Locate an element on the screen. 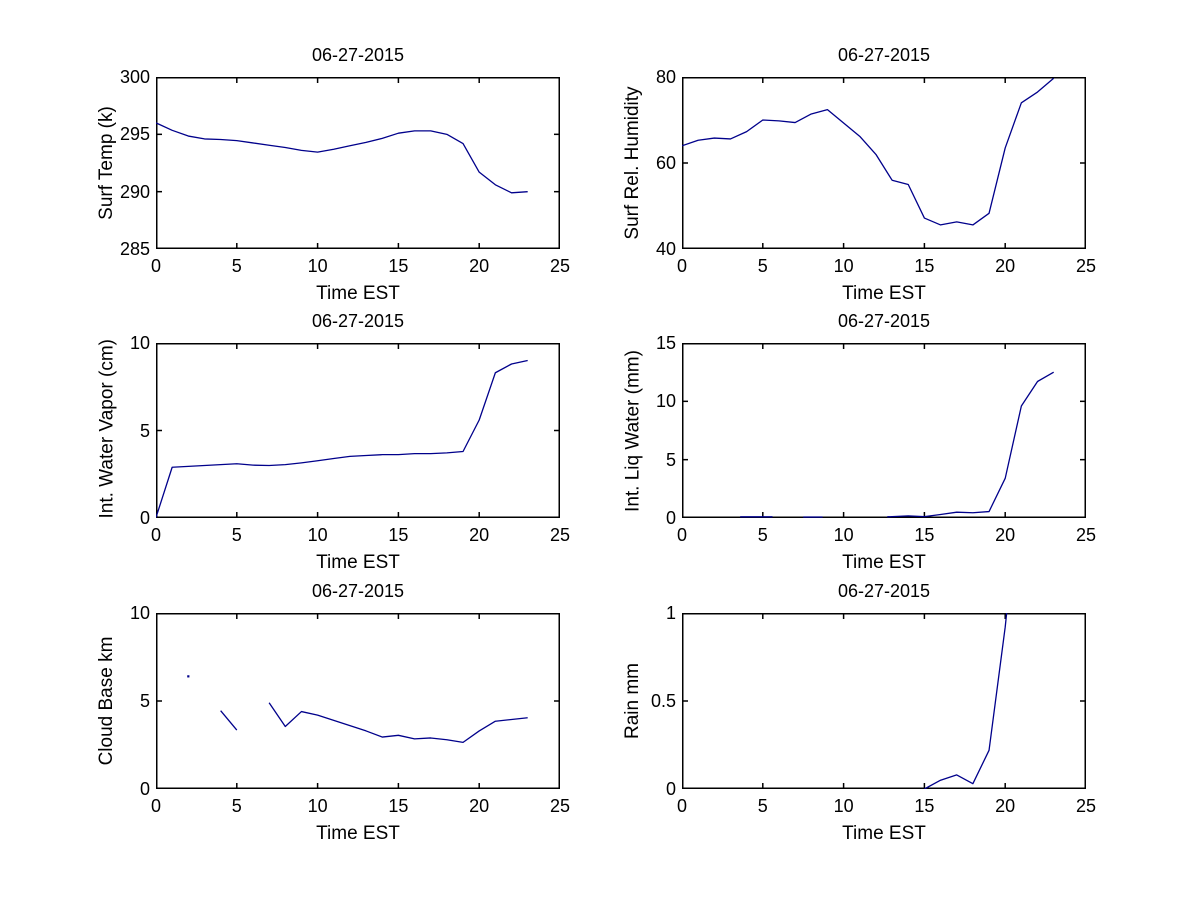 This screenshot has width=1200, height=900. series-line-rain is located at coordinates (966, 701).